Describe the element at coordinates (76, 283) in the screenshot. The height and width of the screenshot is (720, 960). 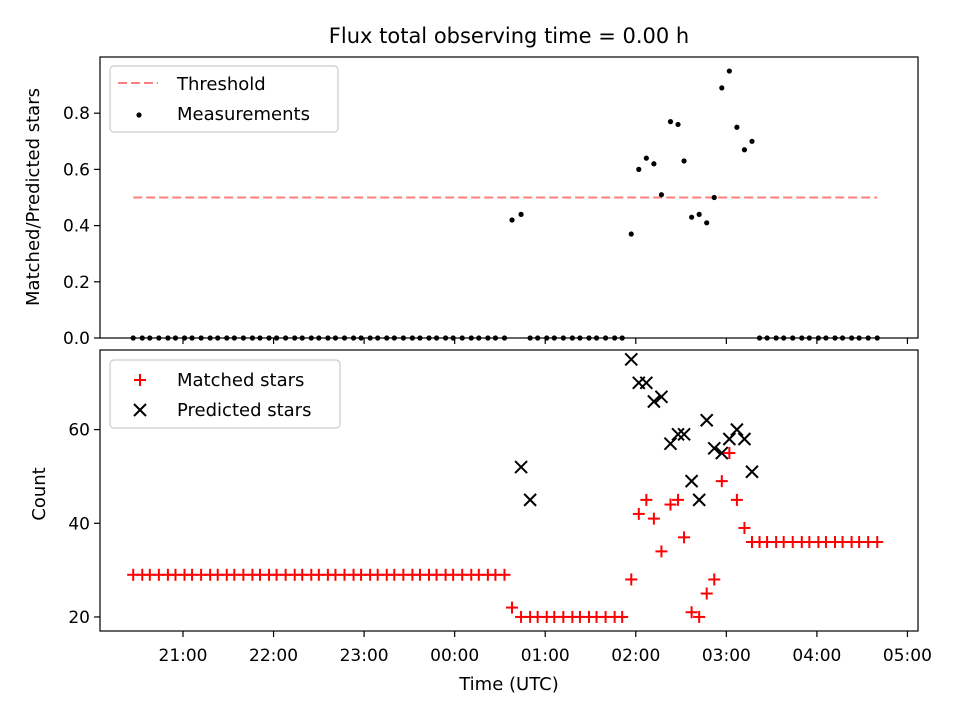
I see `top-y-tick-label: 0.2` at that location.